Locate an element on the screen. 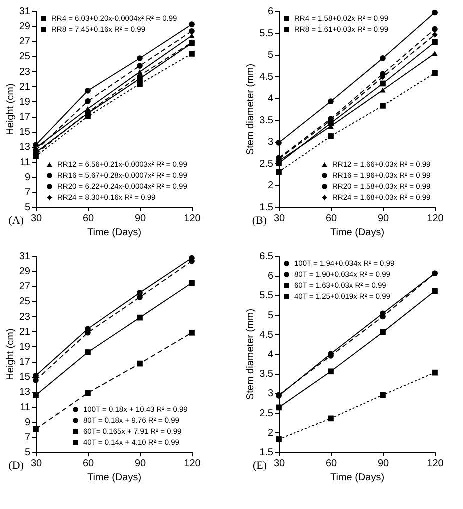  text: (B) is located at coordinates (260, 221).